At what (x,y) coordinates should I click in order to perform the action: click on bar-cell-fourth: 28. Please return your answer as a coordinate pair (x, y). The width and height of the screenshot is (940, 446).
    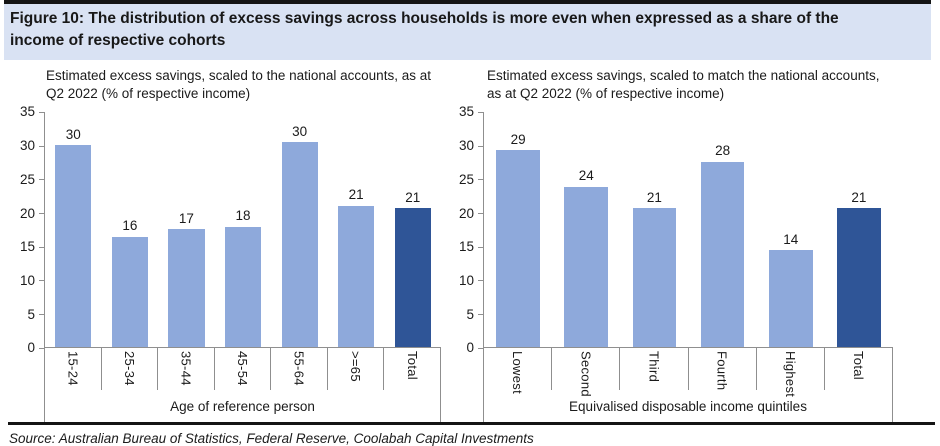
    Looking at the image, I should click on (723, 230).